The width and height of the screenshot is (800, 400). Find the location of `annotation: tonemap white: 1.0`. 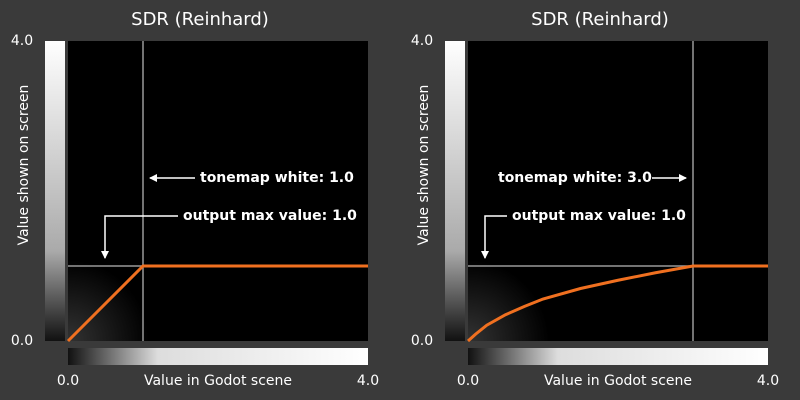

annotation: tonemap white: 1.0 is located at coordinates (277, 178).